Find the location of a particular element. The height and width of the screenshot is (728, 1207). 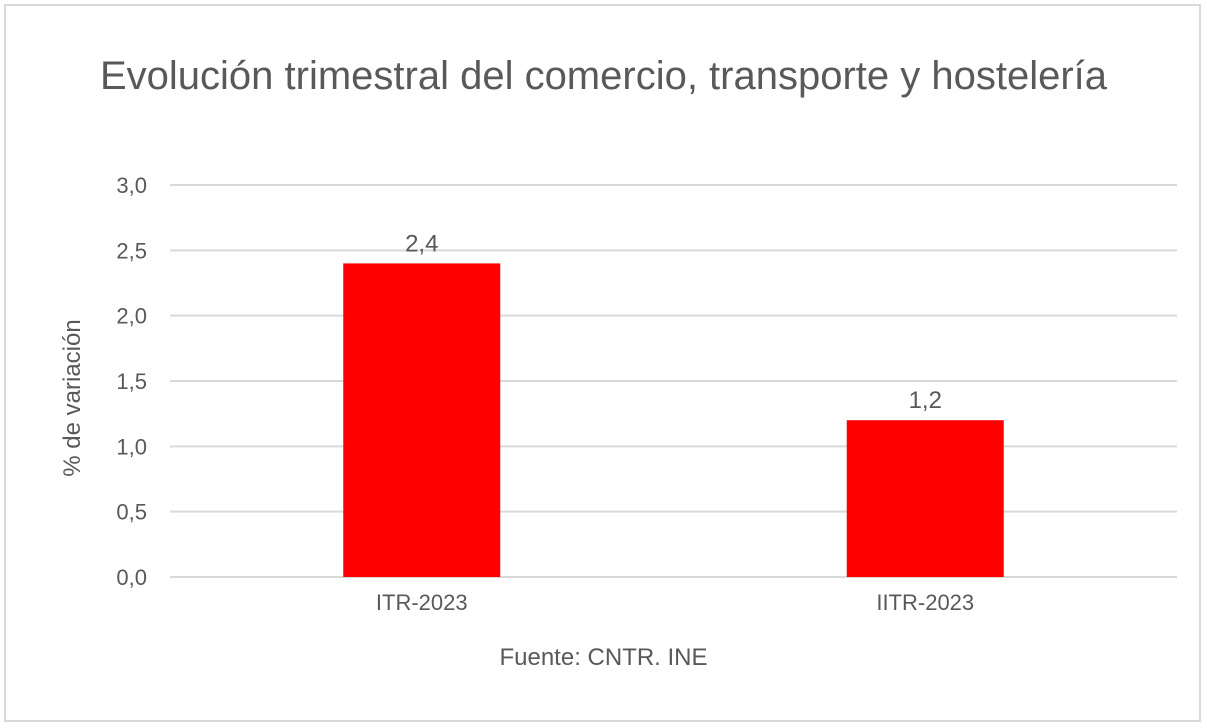

y-tick-label: 2,5 is located at coordinates (131, 250).